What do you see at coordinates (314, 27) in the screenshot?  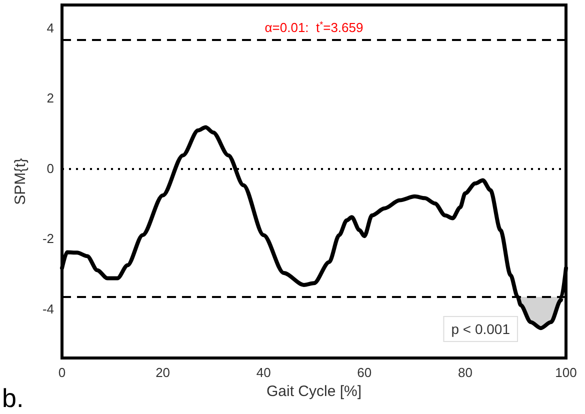 I see `ref-line-label: α=0.01: t*=3.659` at bounding box center [314, 27].